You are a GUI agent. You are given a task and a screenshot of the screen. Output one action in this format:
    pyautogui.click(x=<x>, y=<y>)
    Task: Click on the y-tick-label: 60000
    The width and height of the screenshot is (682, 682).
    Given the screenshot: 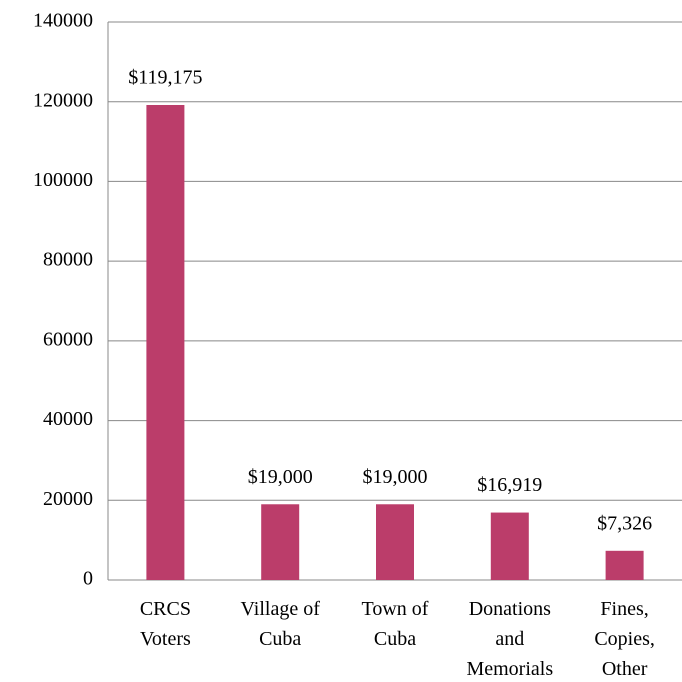 What is the action you would take?
    pyautogui.click(x=68, y=339)
    